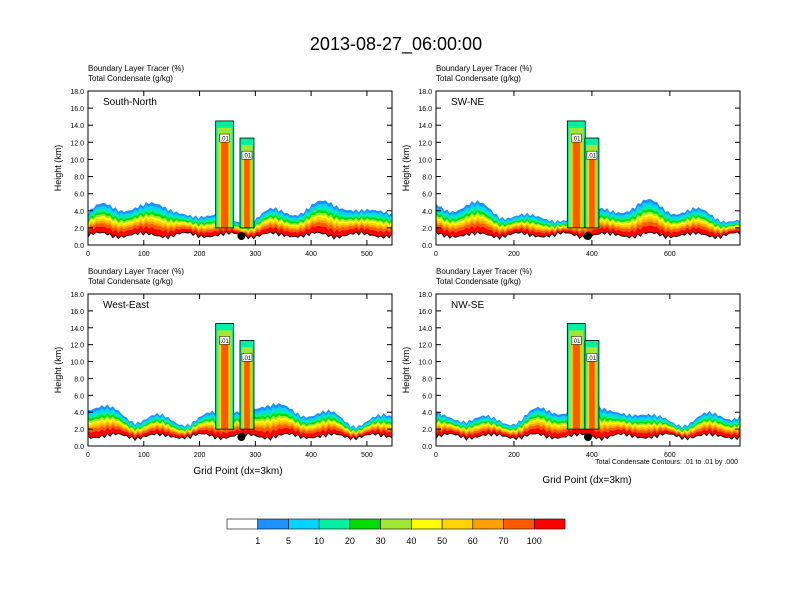 The height and width of the screenshot is (612, 792). I want to click on panel-name: South-North, so click(130, 102).